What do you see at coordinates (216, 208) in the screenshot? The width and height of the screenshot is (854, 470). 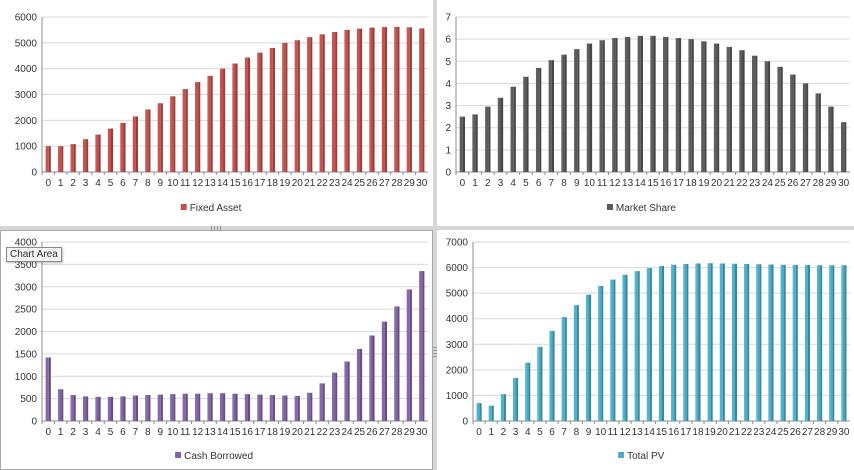 I see `legend-label-fixed-asset: Fixed Asset` at bounding box center [216, 208].